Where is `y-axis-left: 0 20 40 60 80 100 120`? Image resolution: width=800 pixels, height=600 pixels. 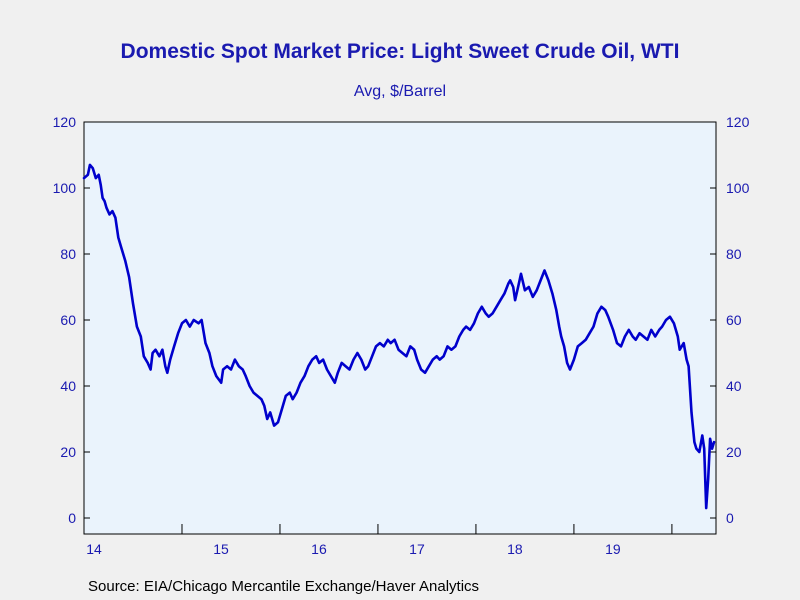
y-axis-left: 0 20 40 60 80 100 120 is located at coordinates (71, 320).